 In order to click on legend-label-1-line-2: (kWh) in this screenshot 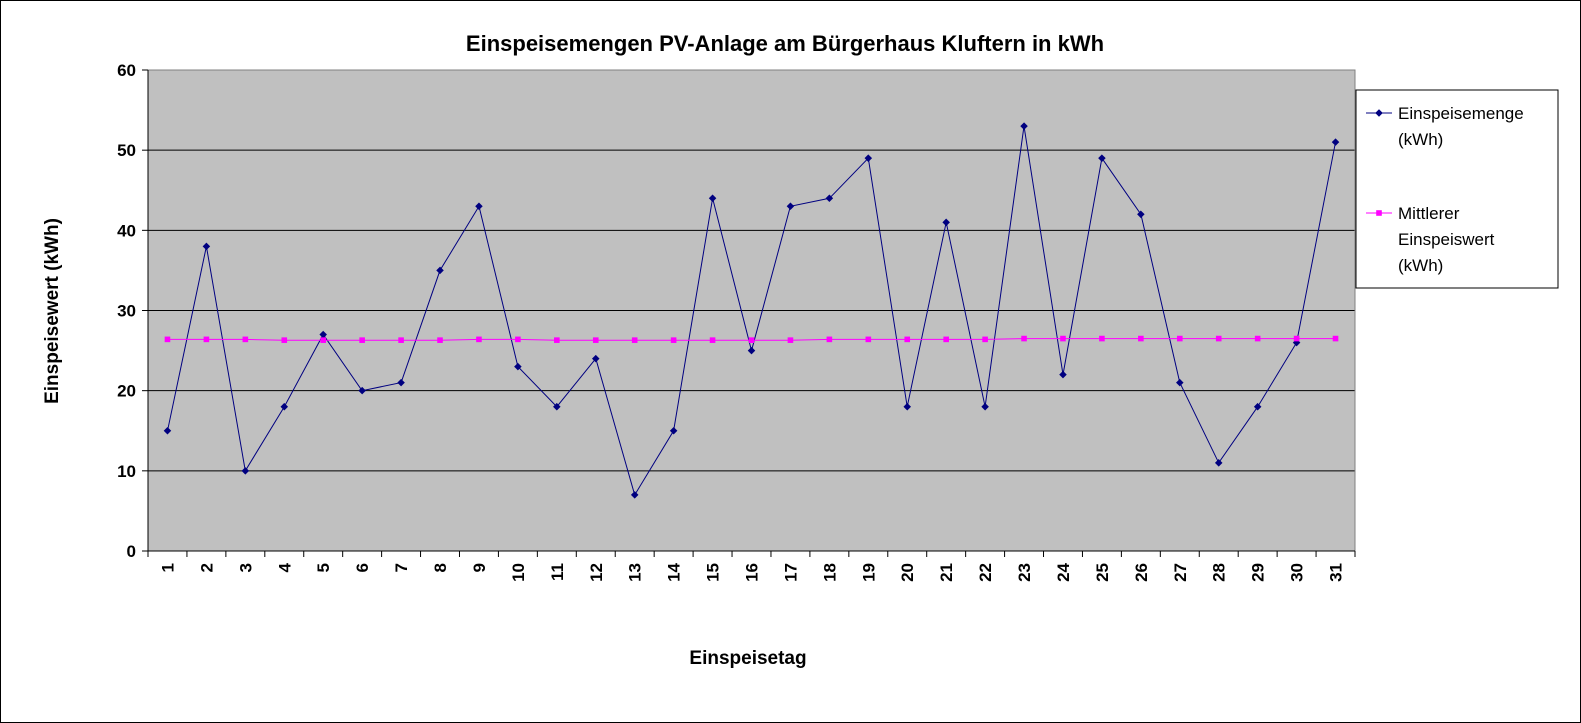, I will do `click(1420, 265)`.